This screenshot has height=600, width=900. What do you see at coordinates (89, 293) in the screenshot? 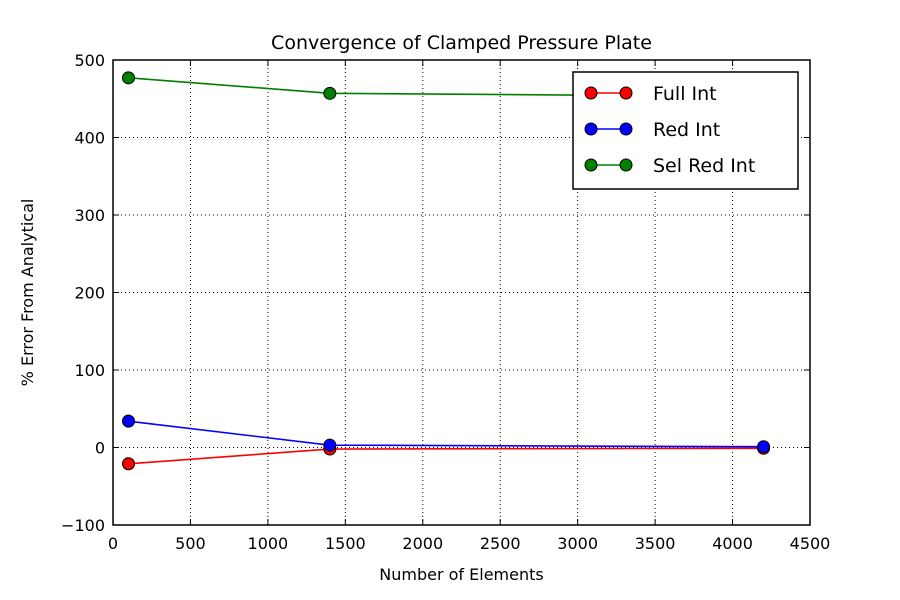
I see `y-tick-label: 200` at bounding box center [89, 293].